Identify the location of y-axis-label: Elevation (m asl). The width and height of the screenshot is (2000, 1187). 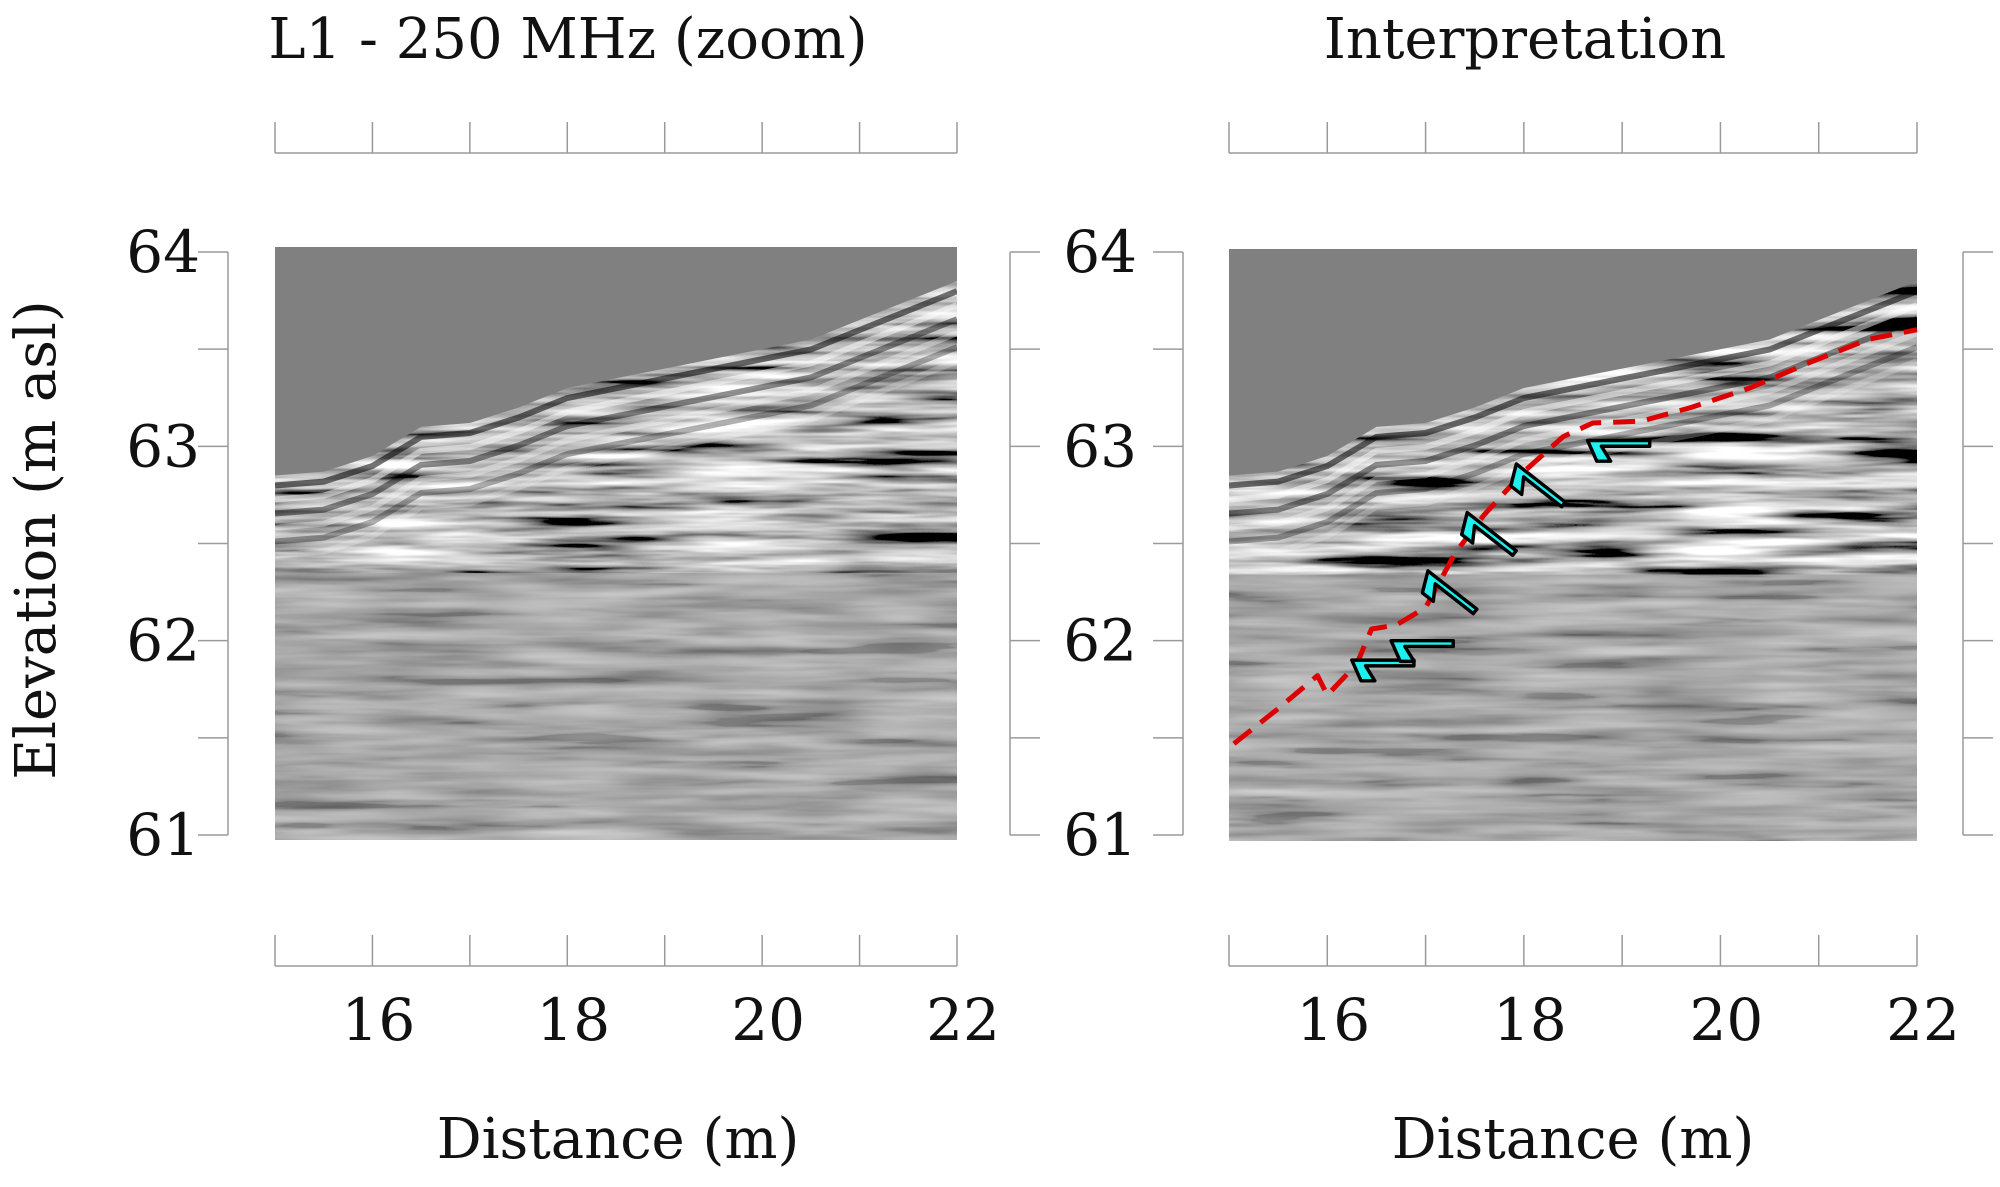
(36, 540).